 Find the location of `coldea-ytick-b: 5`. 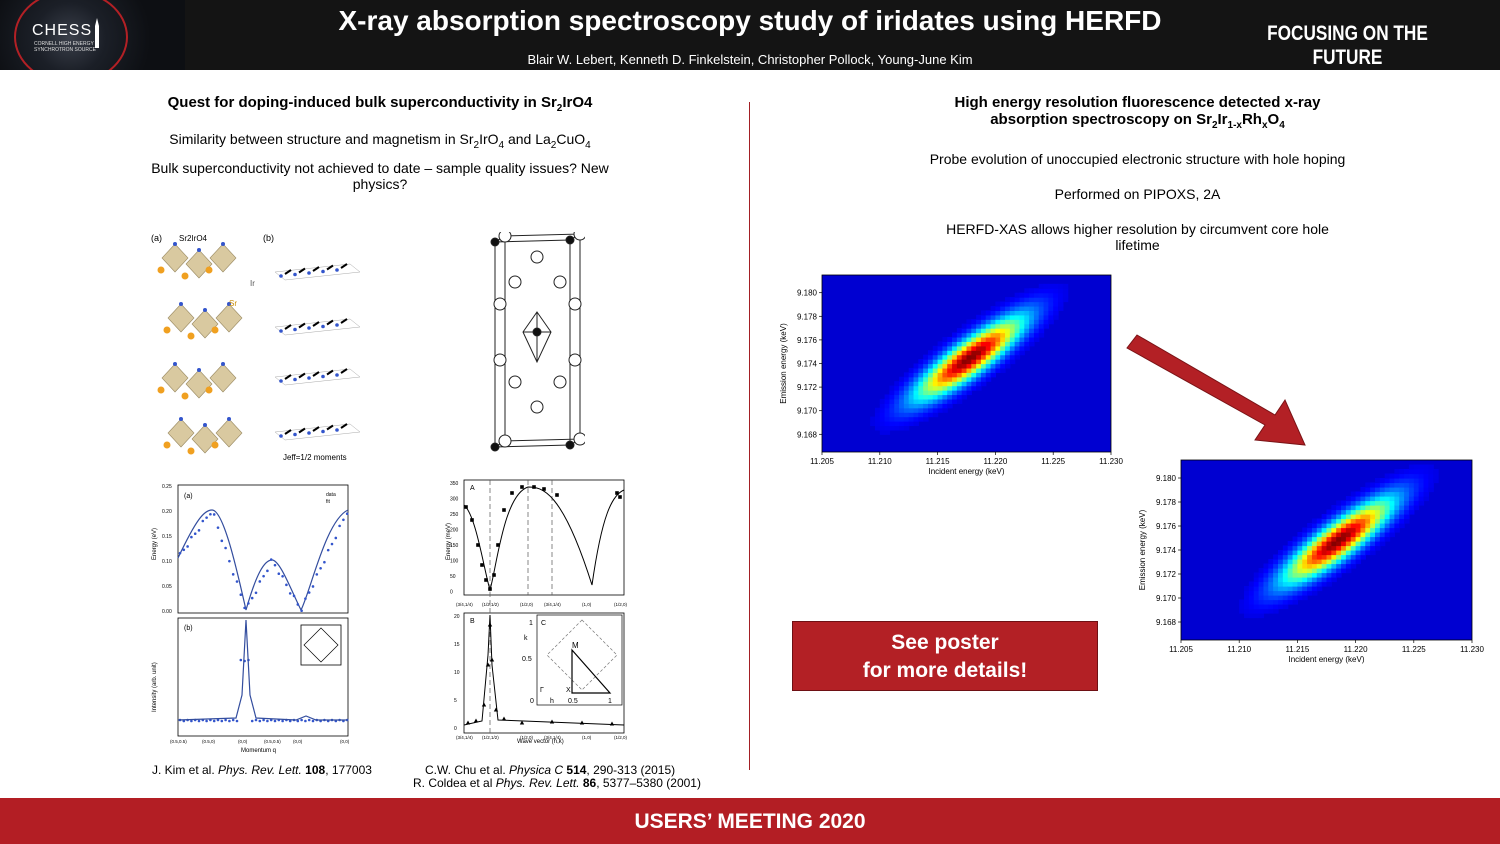

coldea-ytick-b: 5 is located at coordinates (455, 701).